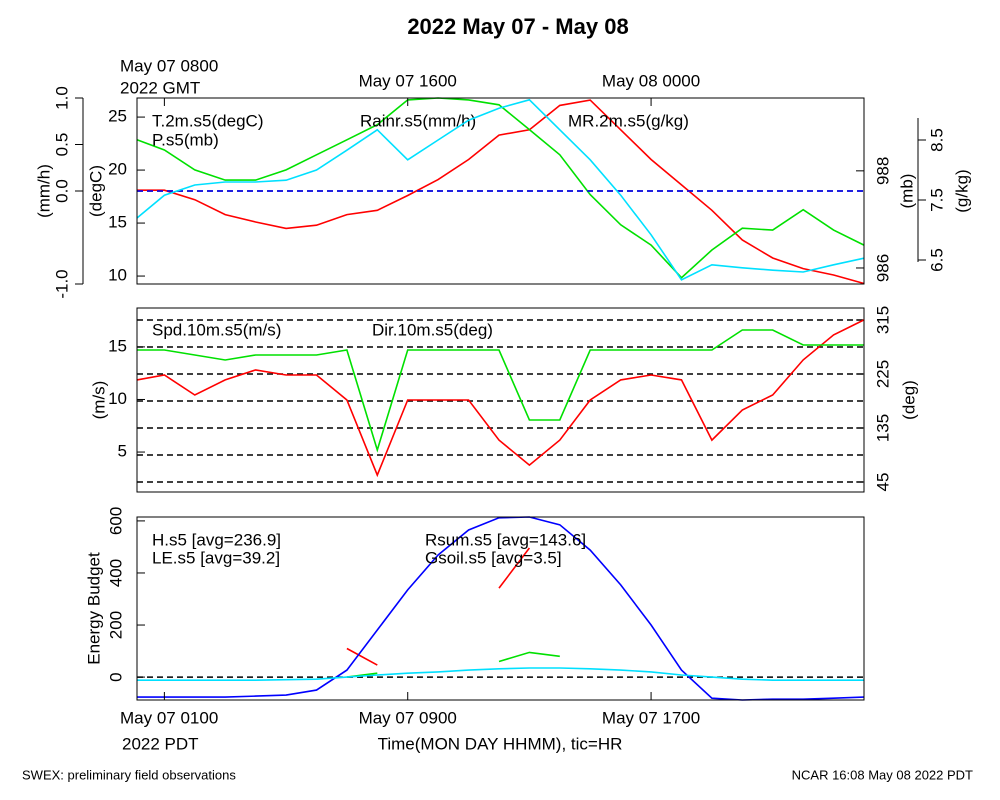 This screenshot has width=1000, height=800. I want to click on y-tick-label: 0.0, so click(61, 191).